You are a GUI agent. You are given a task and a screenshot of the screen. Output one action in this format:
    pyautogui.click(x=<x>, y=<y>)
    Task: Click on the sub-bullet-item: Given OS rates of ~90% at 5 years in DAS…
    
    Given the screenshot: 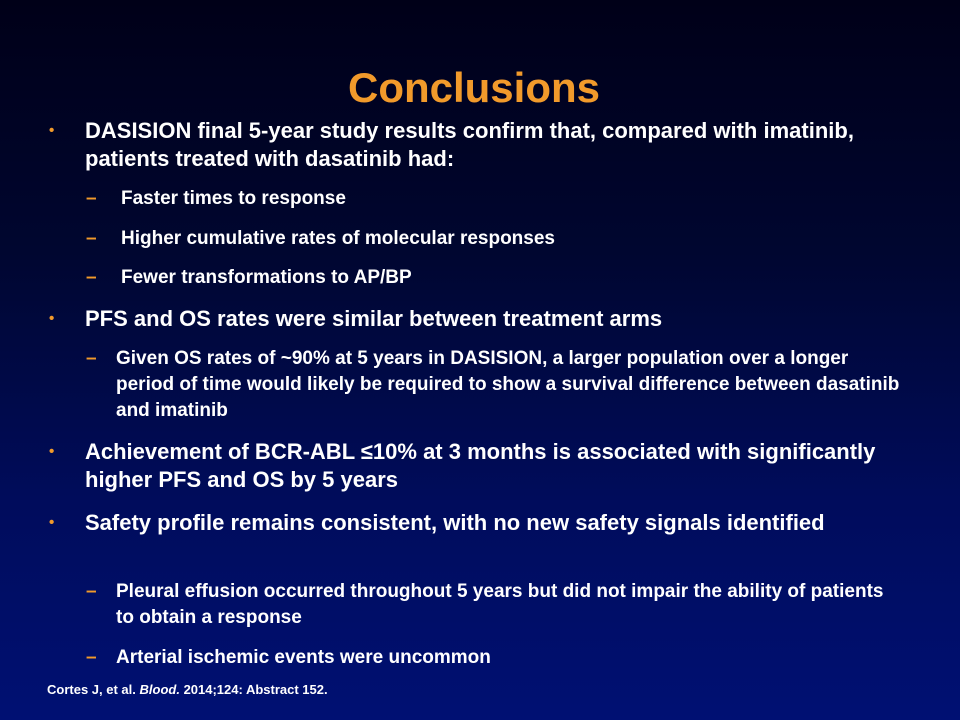 What is the action you would take?
    pyautogui.click(x=508, y=384)
    